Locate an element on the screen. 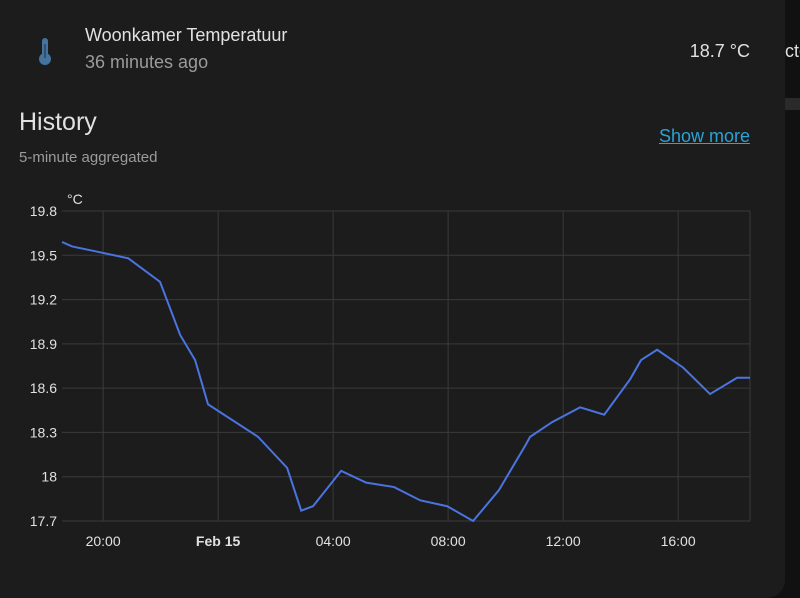  divider is located at coordinates (792, 104).